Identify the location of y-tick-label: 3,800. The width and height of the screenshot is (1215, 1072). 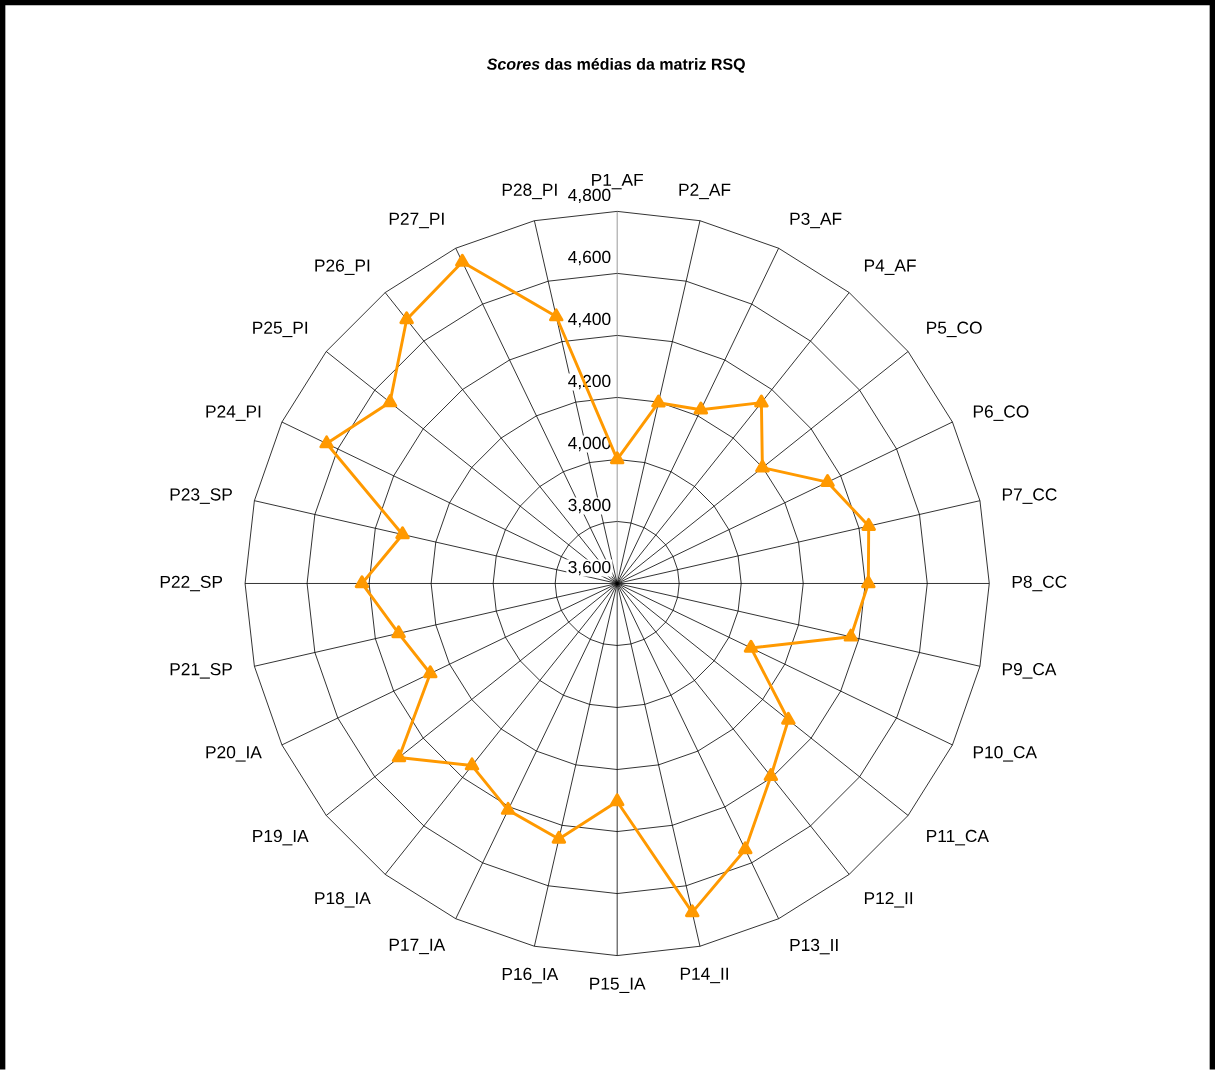
(589, 506).